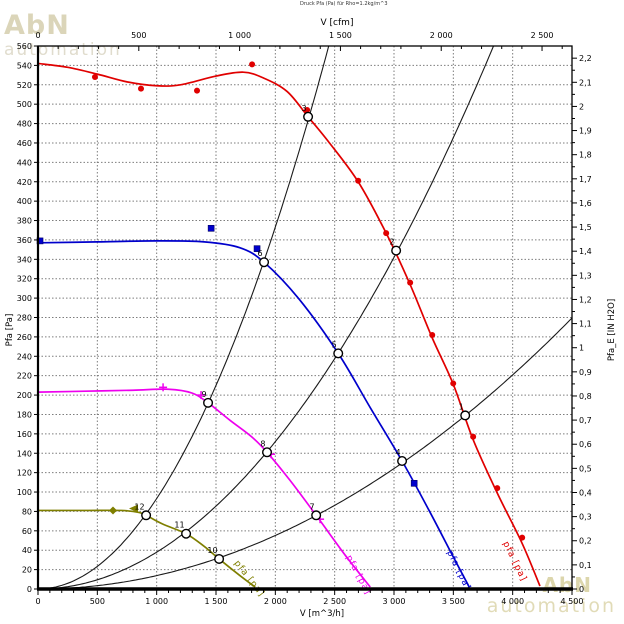 This screenshot has height=624, width=624. I want to click on y-left-tick-label: 160, so click(24, 434).